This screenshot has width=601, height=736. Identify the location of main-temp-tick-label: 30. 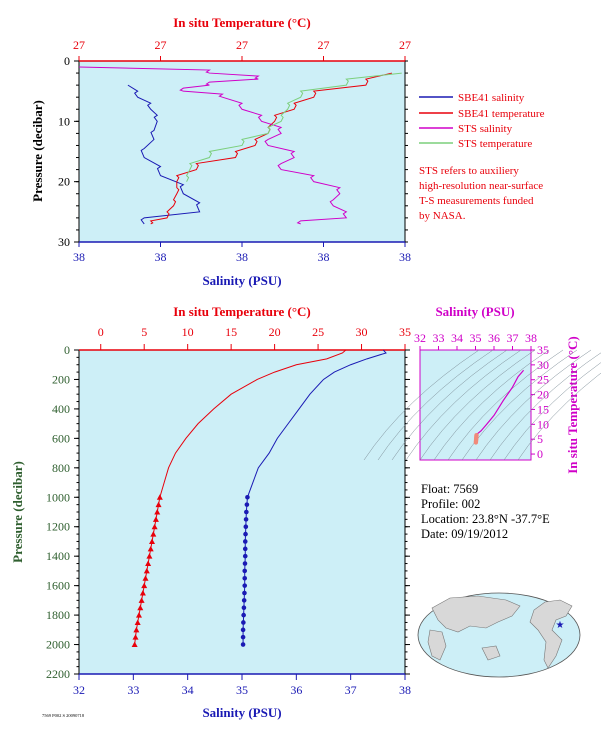
(362, 332).